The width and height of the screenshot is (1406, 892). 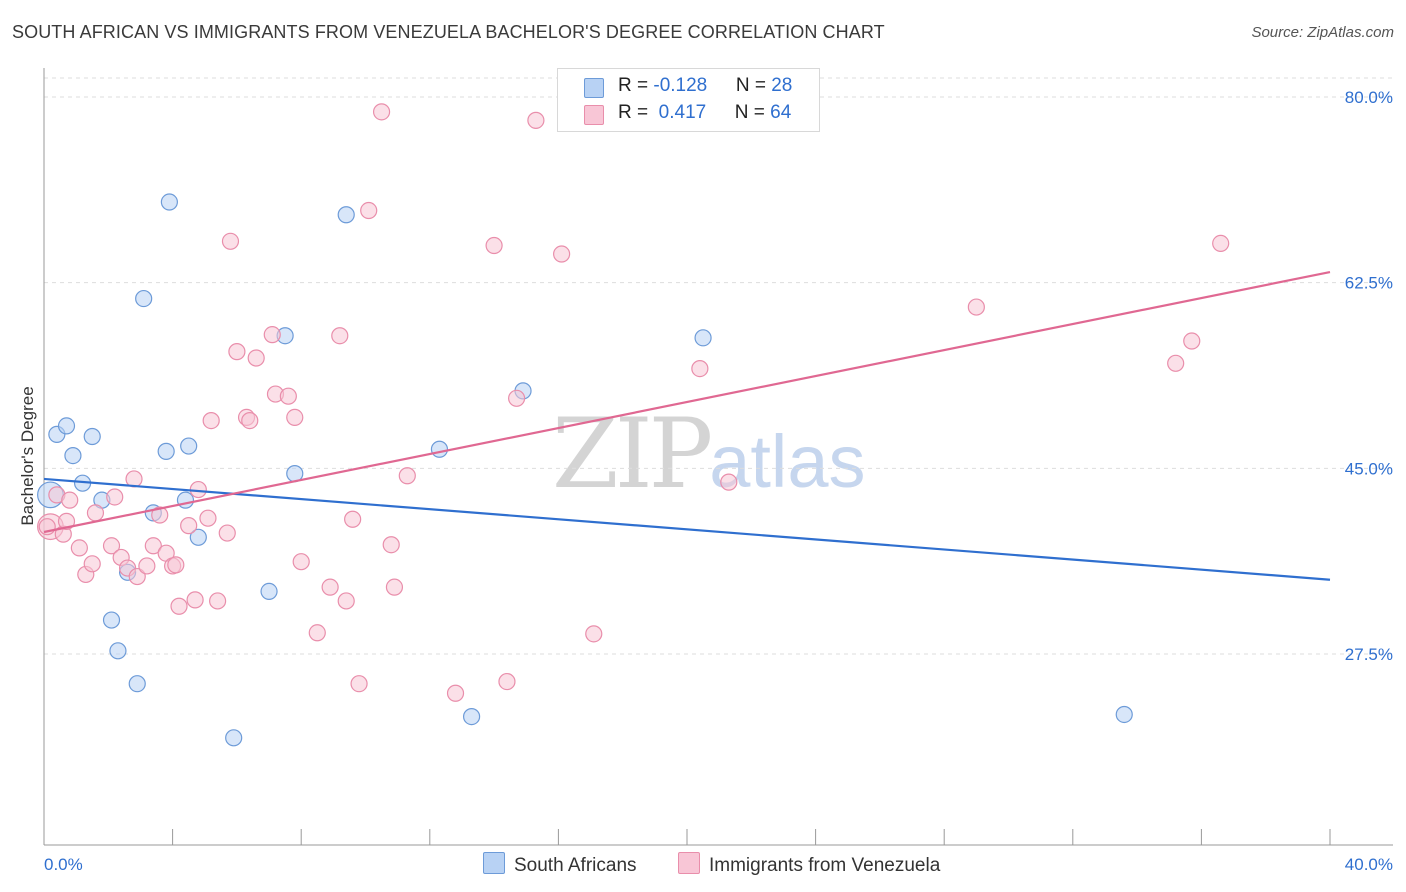 What do you see at coordinates (687, 529) in the screenshot?
I see `south-african-trendline` at bounding box center [687, 529].